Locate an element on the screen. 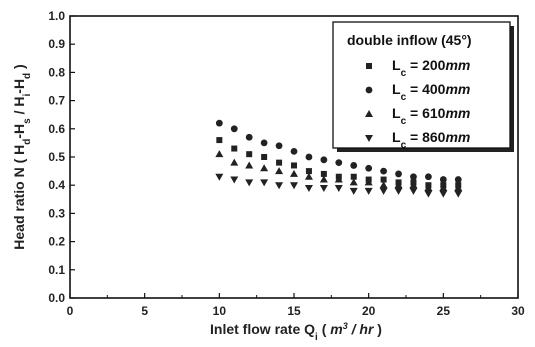 The height and width of the screenshot is (347, 535). legend-marker-triangle-down is located at coordinates (369, 138).